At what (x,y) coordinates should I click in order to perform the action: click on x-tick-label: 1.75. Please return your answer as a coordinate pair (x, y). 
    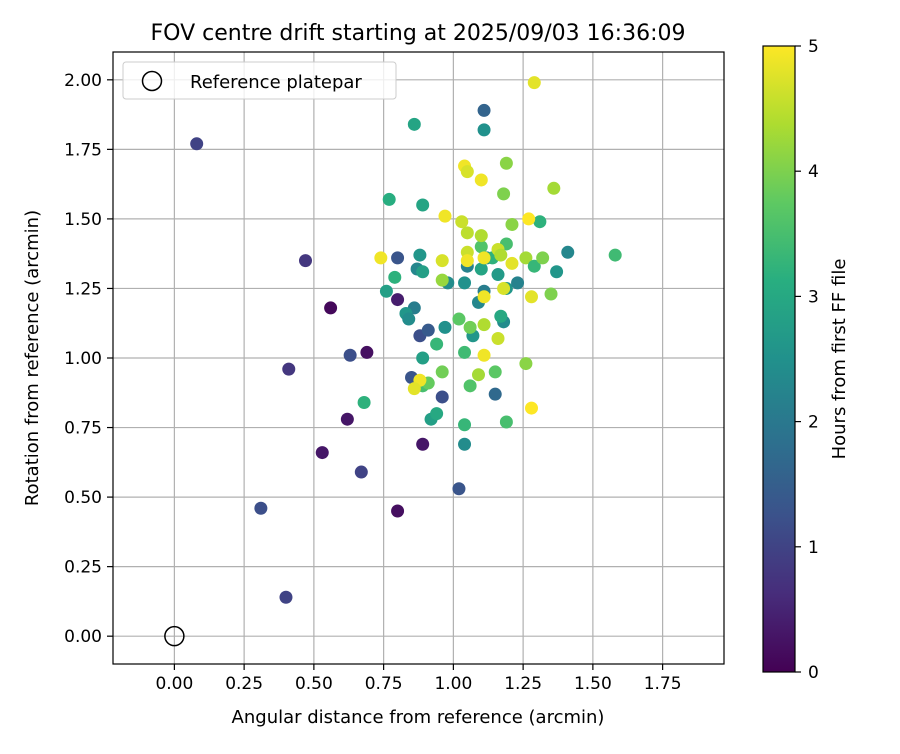
    Looking at the image, I should click on (663, 684).